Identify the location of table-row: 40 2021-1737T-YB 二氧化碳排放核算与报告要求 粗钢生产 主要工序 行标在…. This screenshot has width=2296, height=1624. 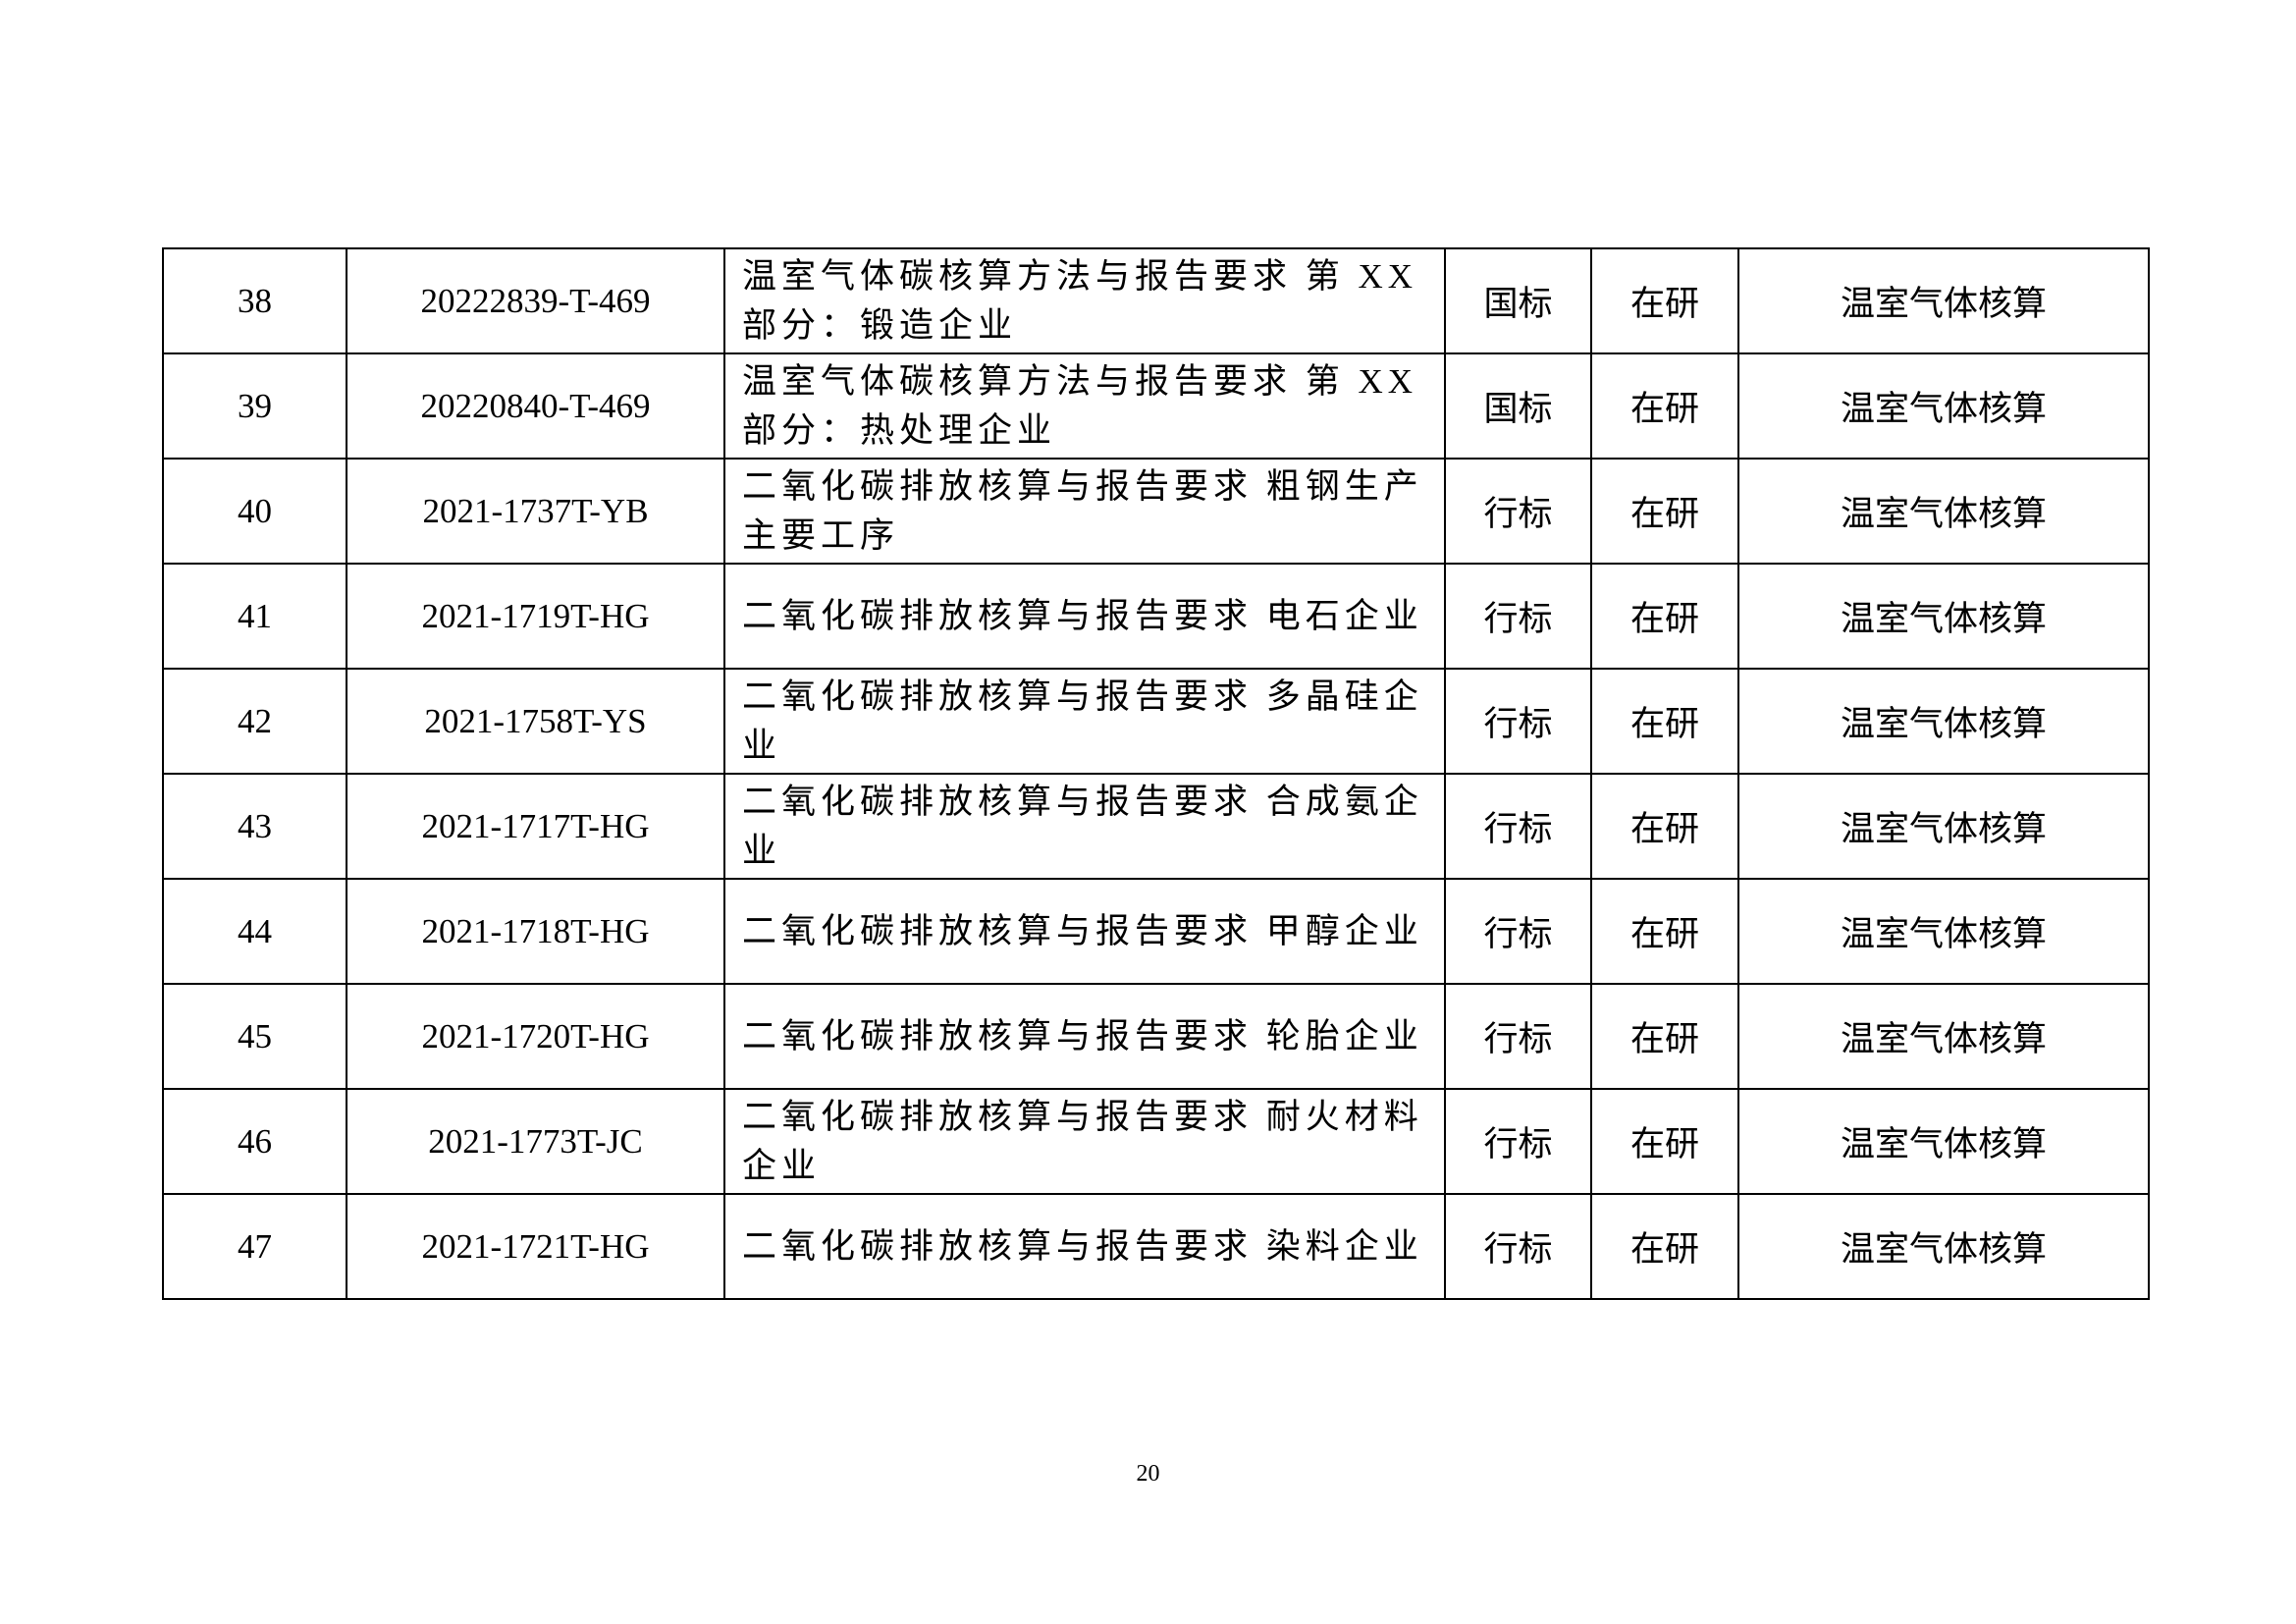
(1156, 511).